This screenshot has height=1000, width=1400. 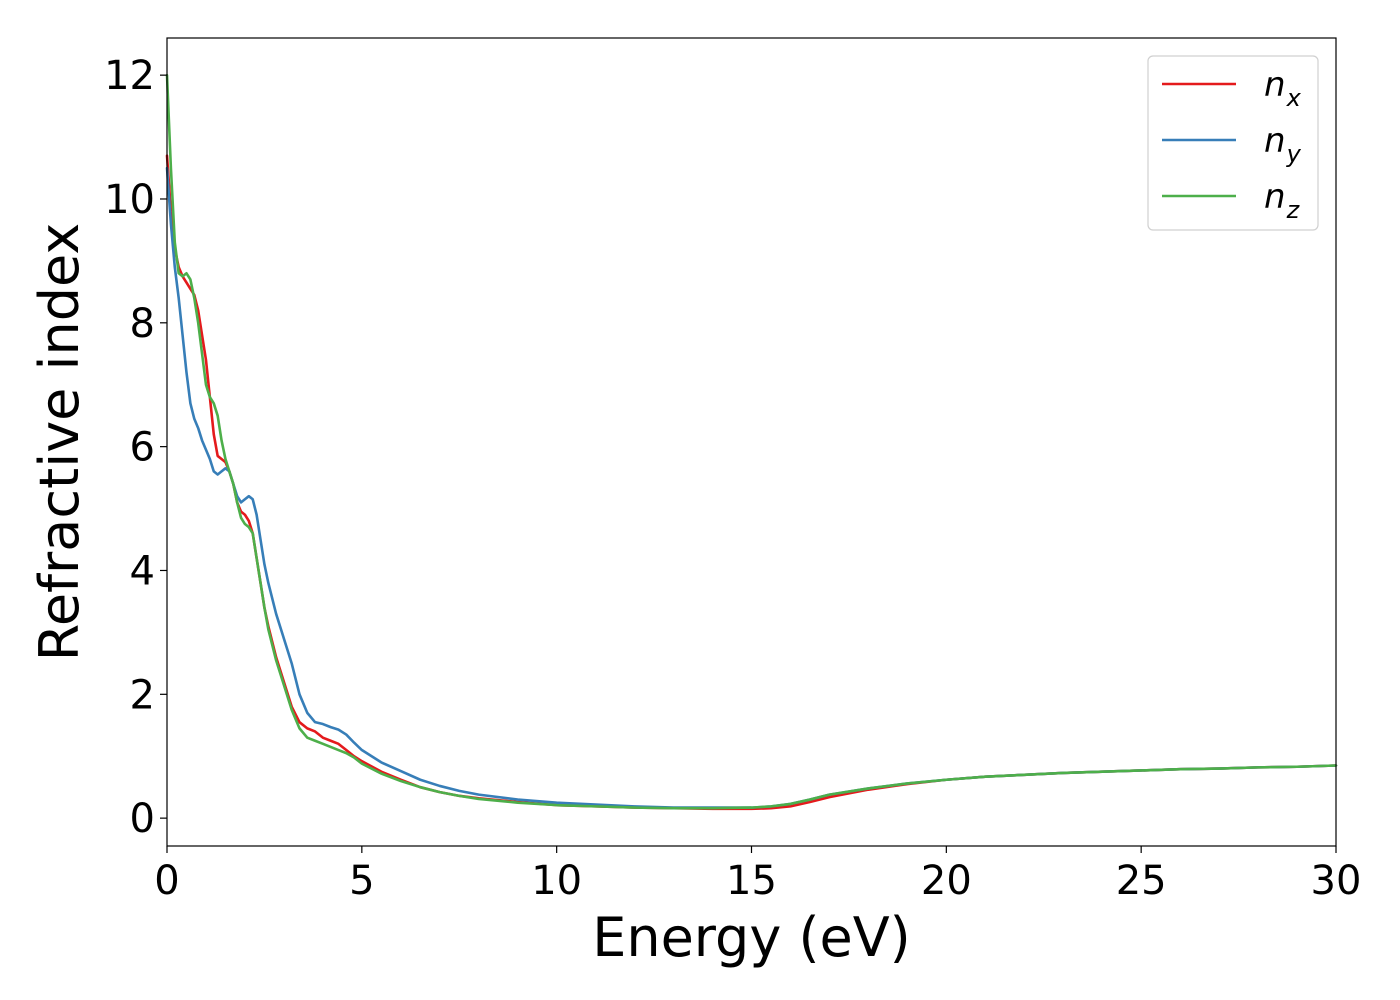 I want to click on x-axis-title: Energy (eV), so click(x=751, y=937).